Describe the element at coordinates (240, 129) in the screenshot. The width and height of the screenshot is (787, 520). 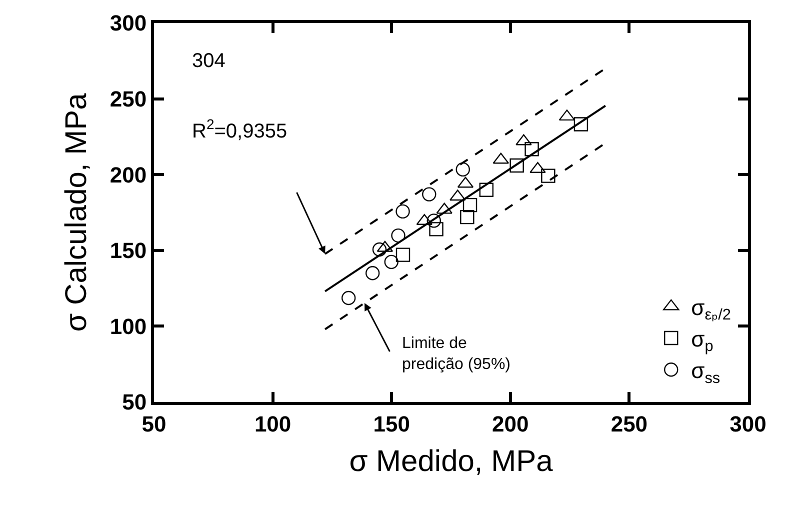
I see `annotation: R$^{2}$=0,9355` at that location.